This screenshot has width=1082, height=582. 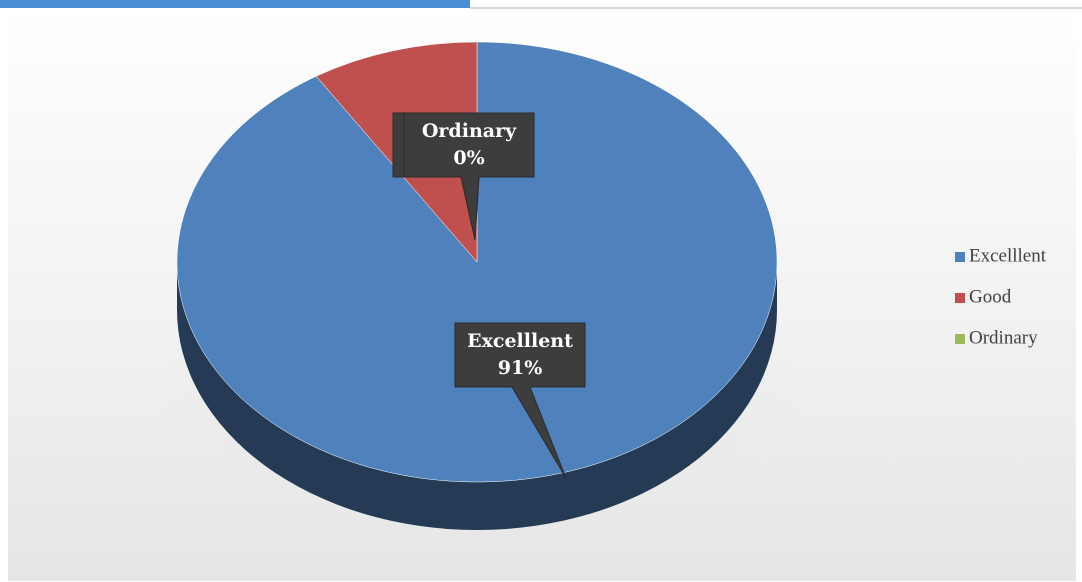 I want to click on legend: Excelllent Good Ordinary, so click(x=1001, y=296).